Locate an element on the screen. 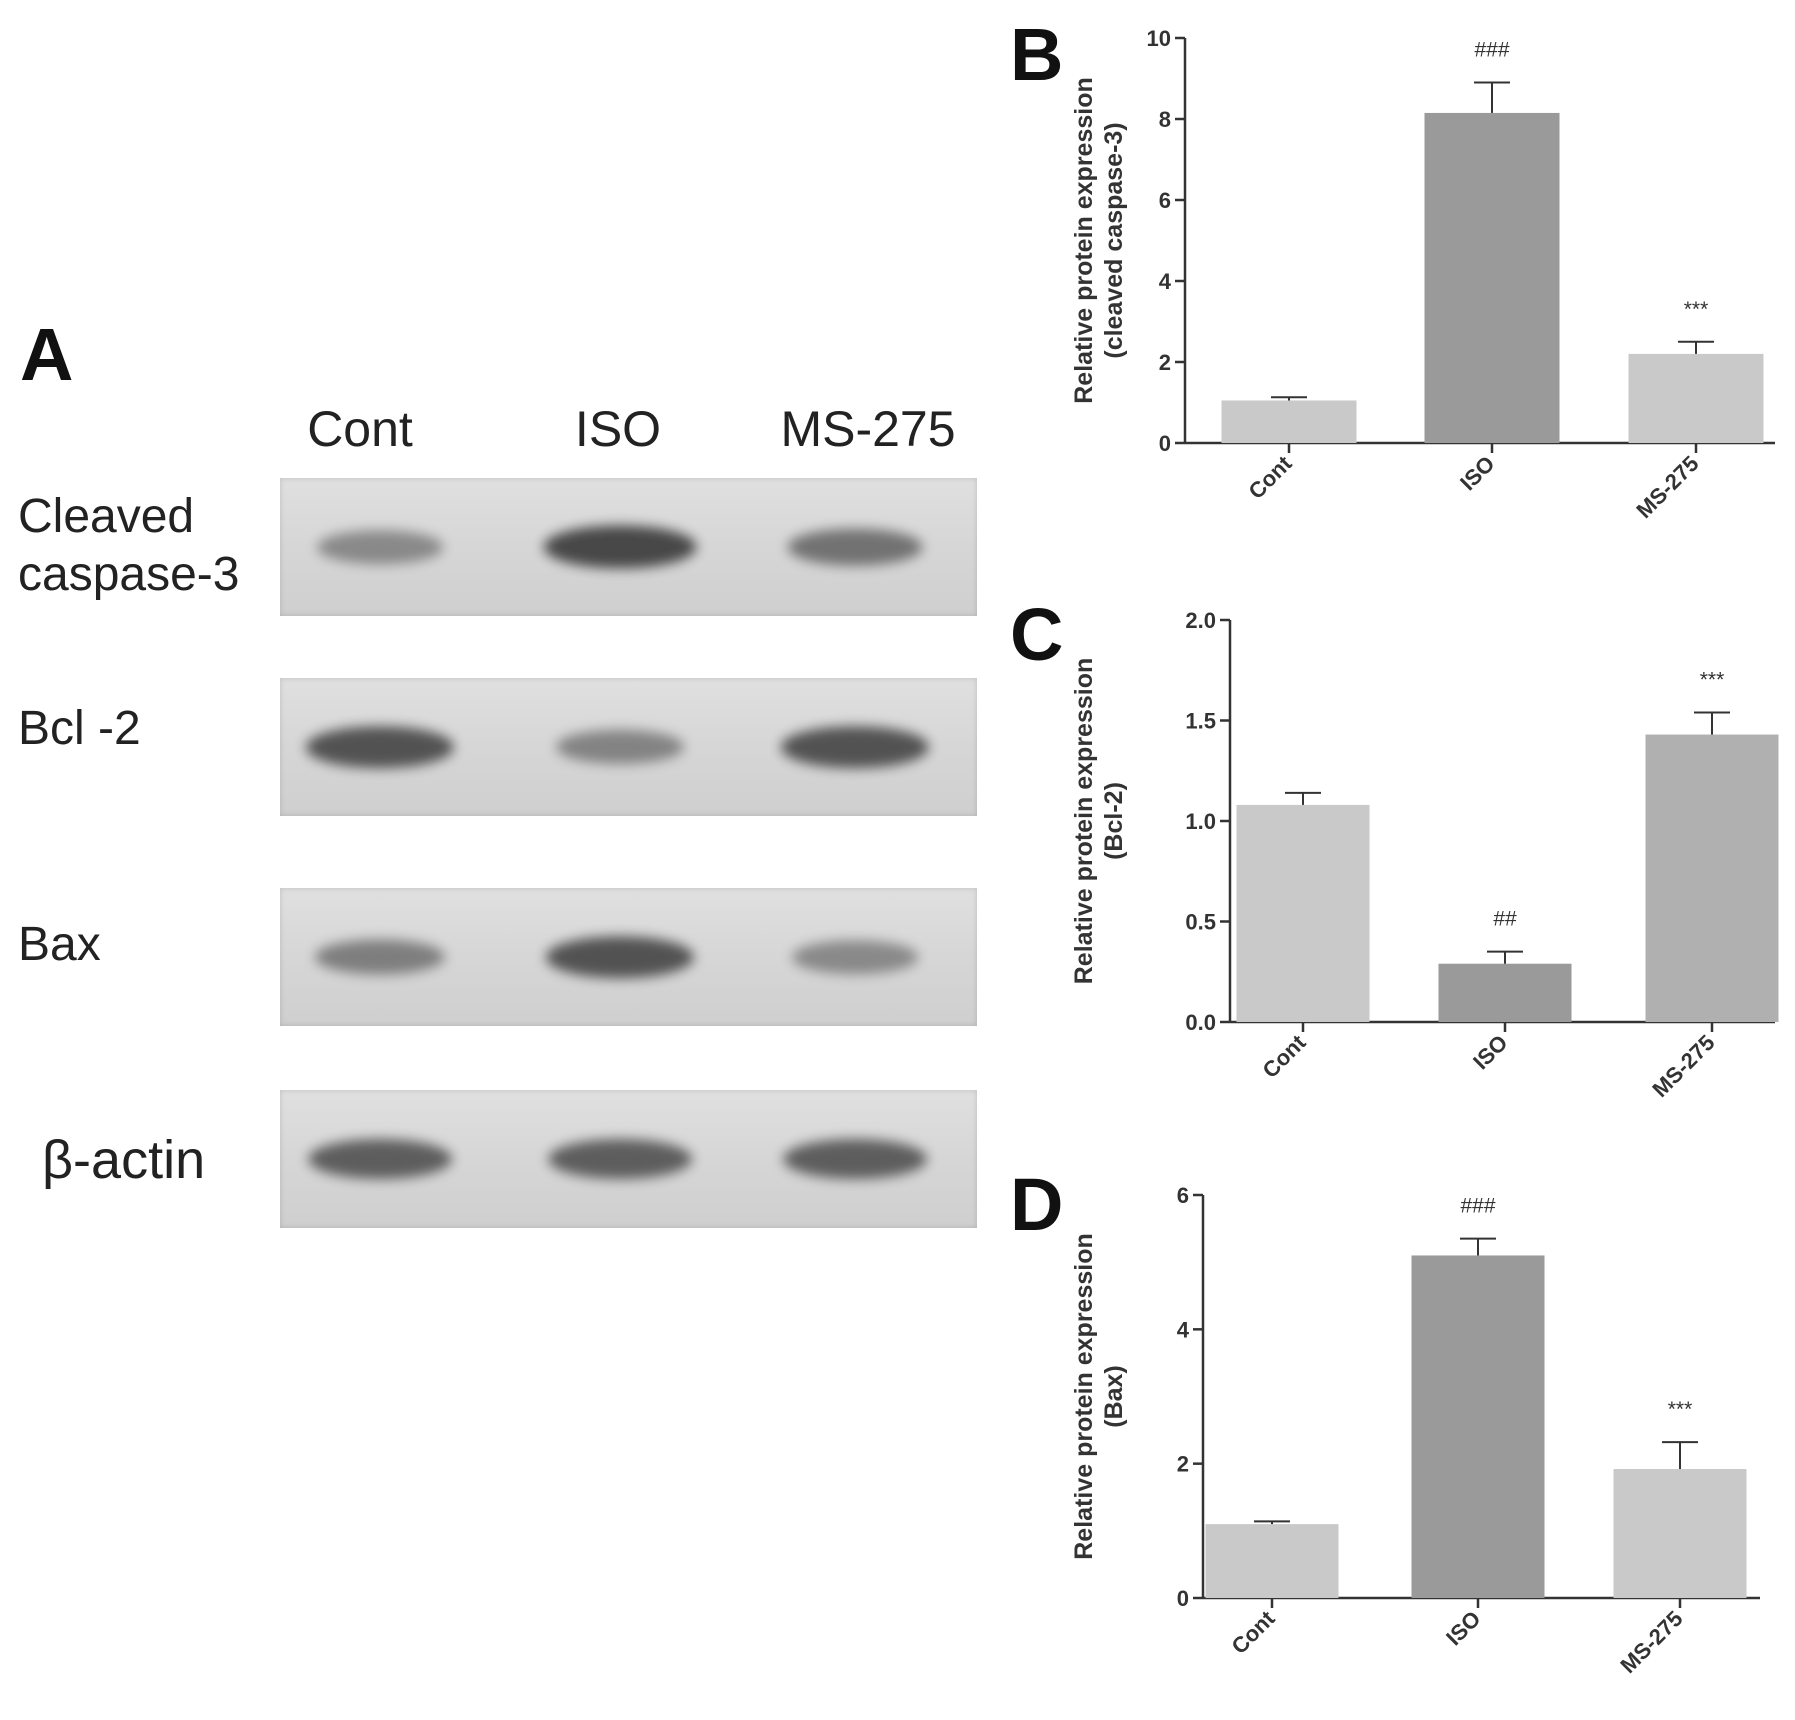 Image resolution: width=1795 pixels, height=1720 pixels. y-axis-subtitle: (cleaved caspase-3) is located at coordinates (1114, 240).